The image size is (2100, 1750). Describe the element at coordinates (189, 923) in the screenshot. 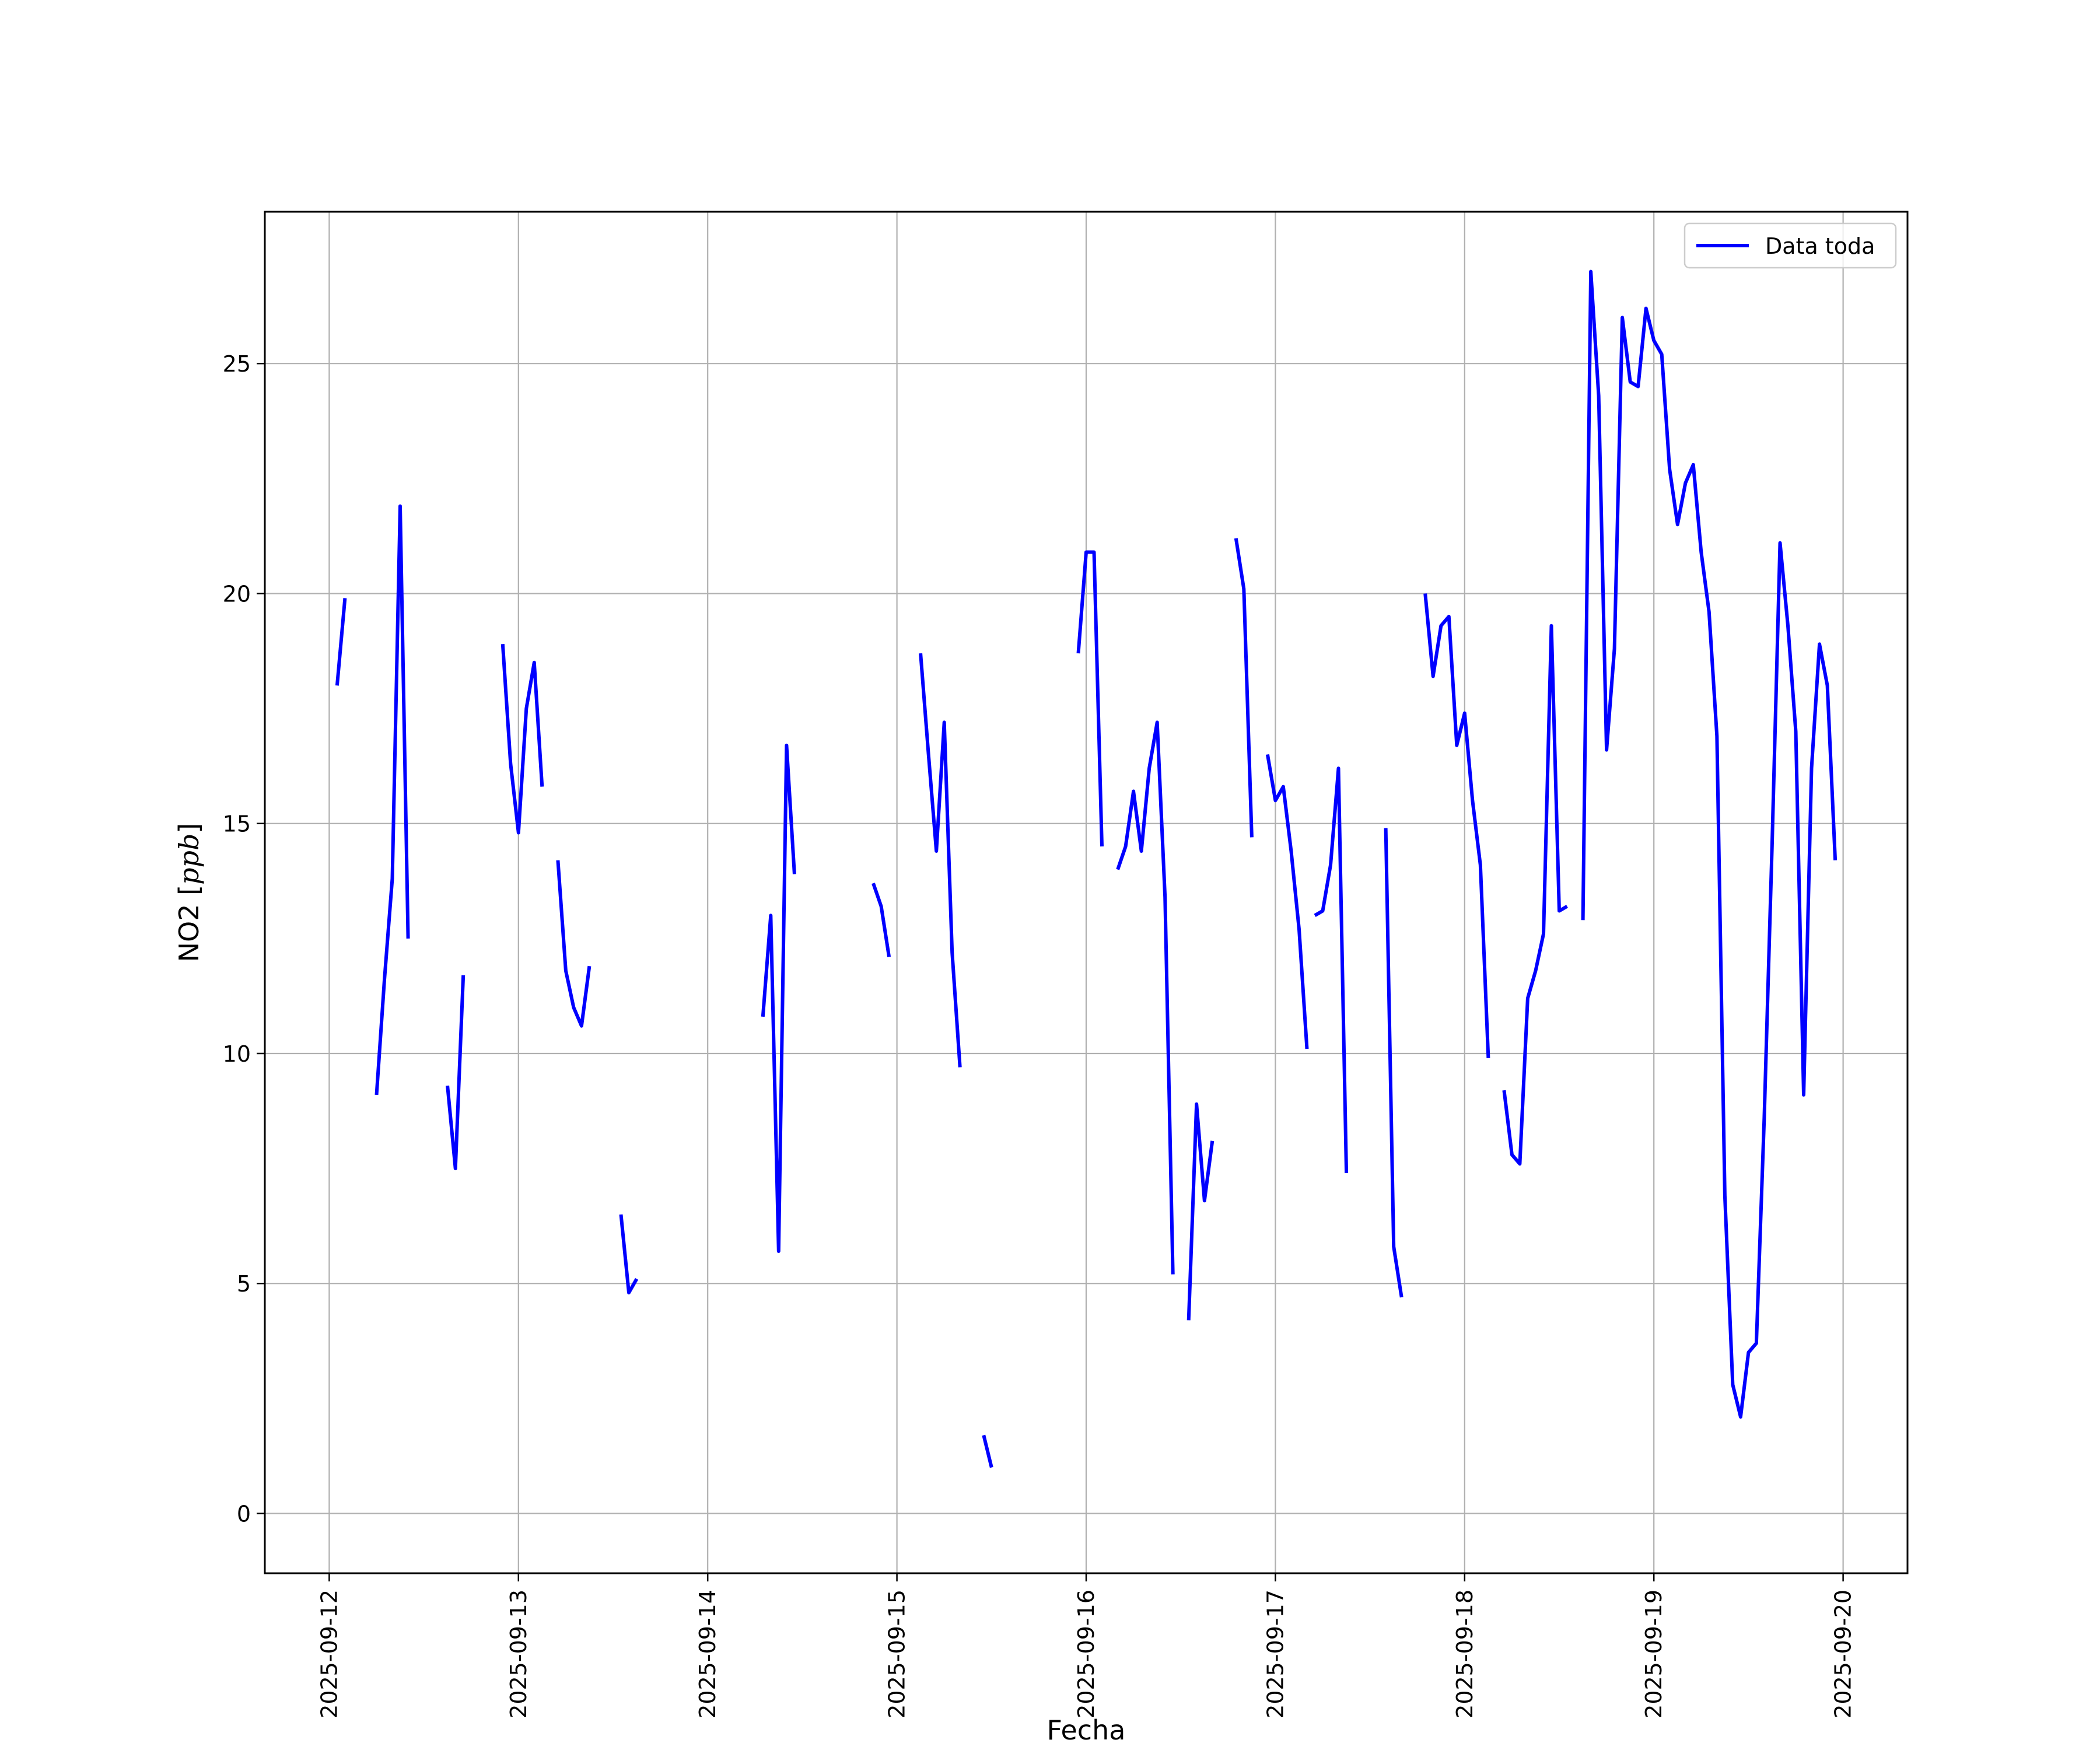

I see `y-axis-label-prefix: NO2 [` at that location.